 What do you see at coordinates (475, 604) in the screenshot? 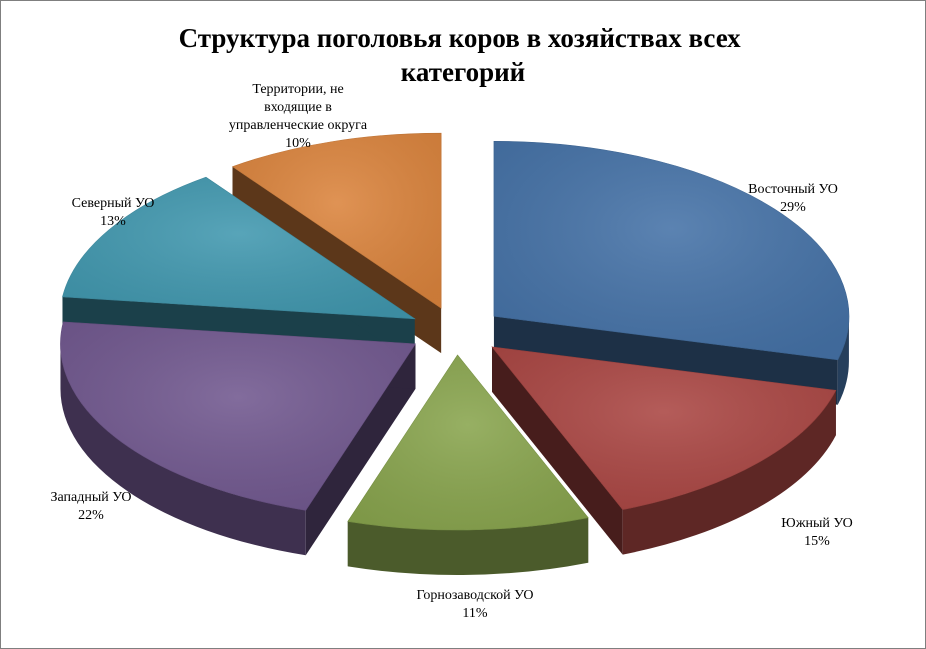
I see `slice-label-3: Горнозаводской УО 11%` at bounding box center [475, 604].